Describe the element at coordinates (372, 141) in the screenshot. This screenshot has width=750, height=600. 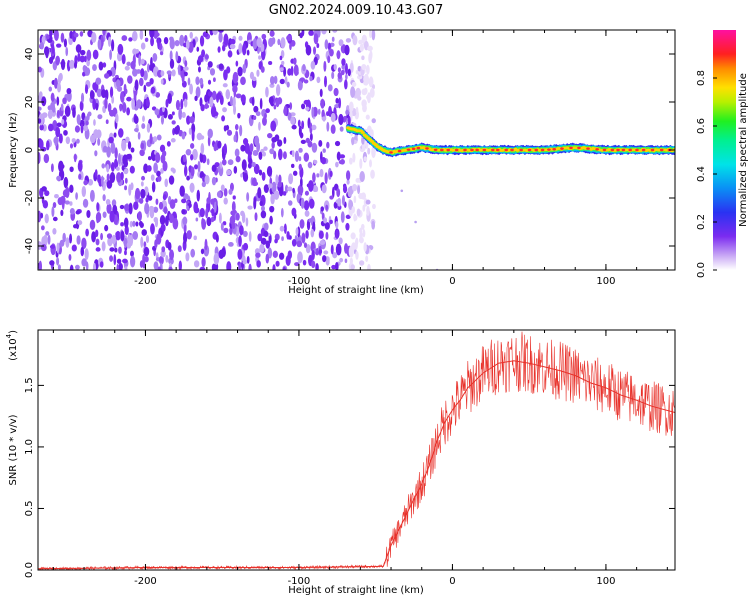
I see `spectrogram-signal-cell` at that location.